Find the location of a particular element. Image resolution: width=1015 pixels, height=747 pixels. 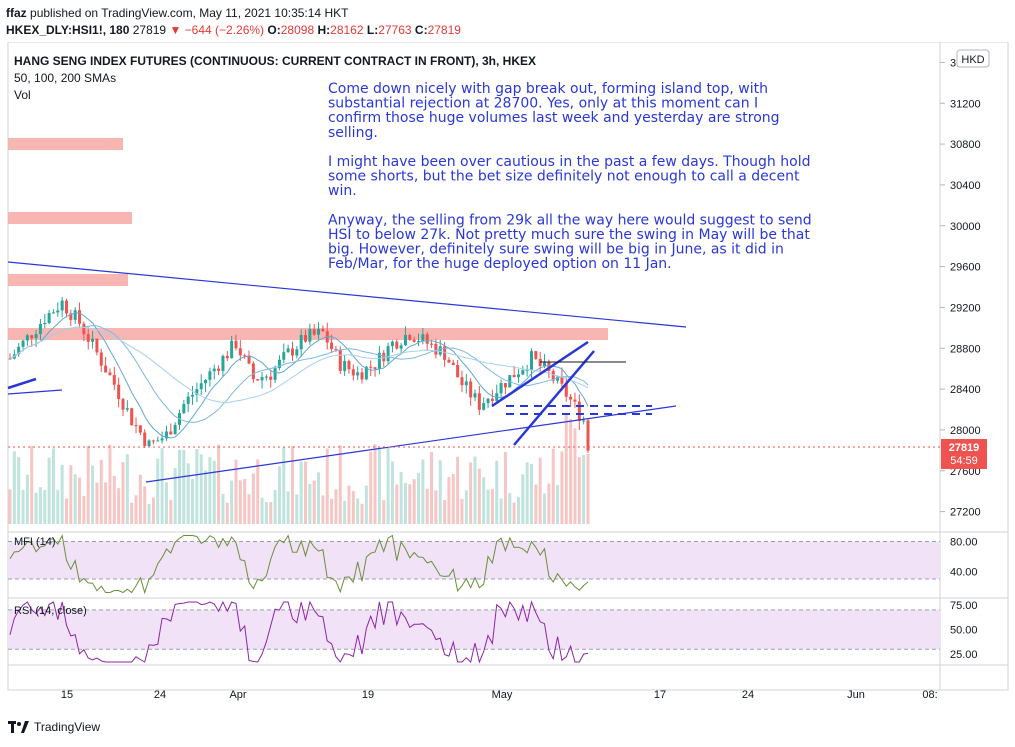

time-axis-label: 17 is located at coordinates (660, 695).